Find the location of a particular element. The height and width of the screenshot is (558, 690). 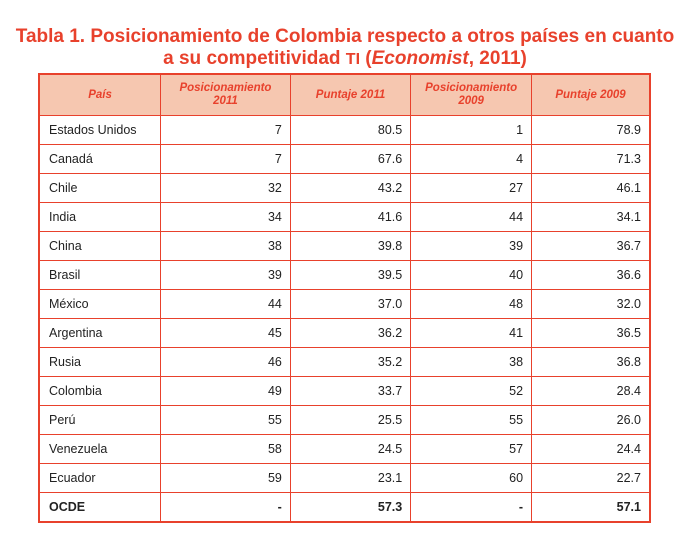

table-row: Canadá 7 67.6 4 71.3 is located at coordinates (344, 159).